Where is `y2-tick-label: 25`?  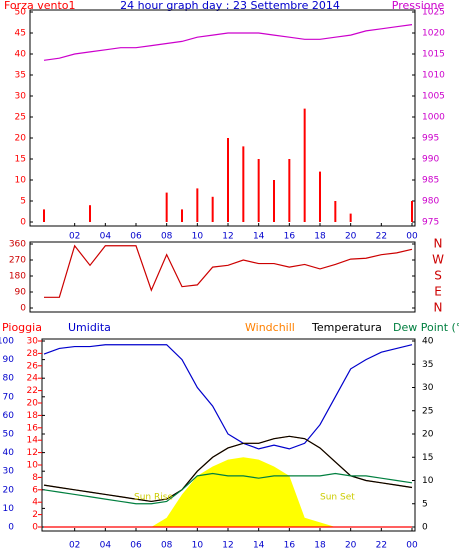 y2-tick-label: 25 is located at coordinates (427, 411).